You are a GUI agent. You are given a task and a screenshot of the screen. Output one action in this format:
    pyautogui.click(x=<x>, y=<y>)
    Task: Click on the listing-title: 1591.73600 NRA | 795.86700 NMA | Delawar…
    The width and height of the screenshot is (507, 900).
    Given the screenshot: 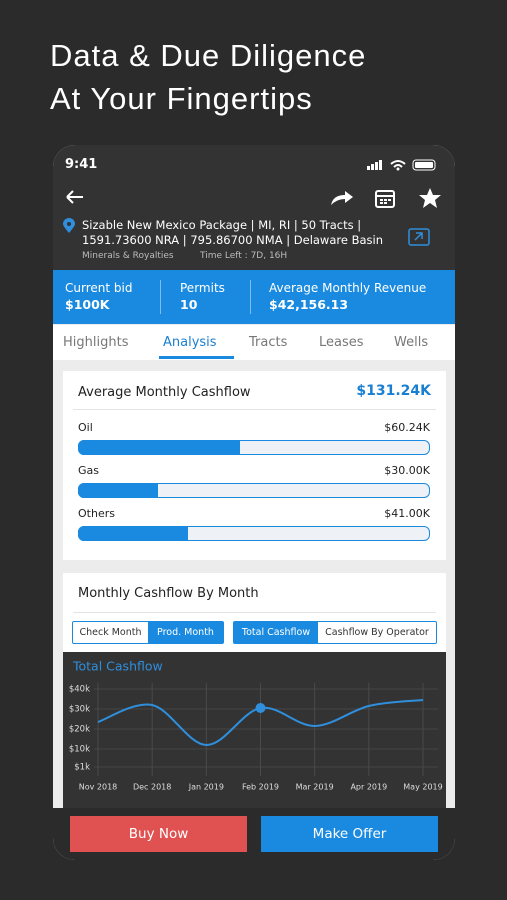 What is the action you would take?
    pyautogui.click(x=233, y=240)
    